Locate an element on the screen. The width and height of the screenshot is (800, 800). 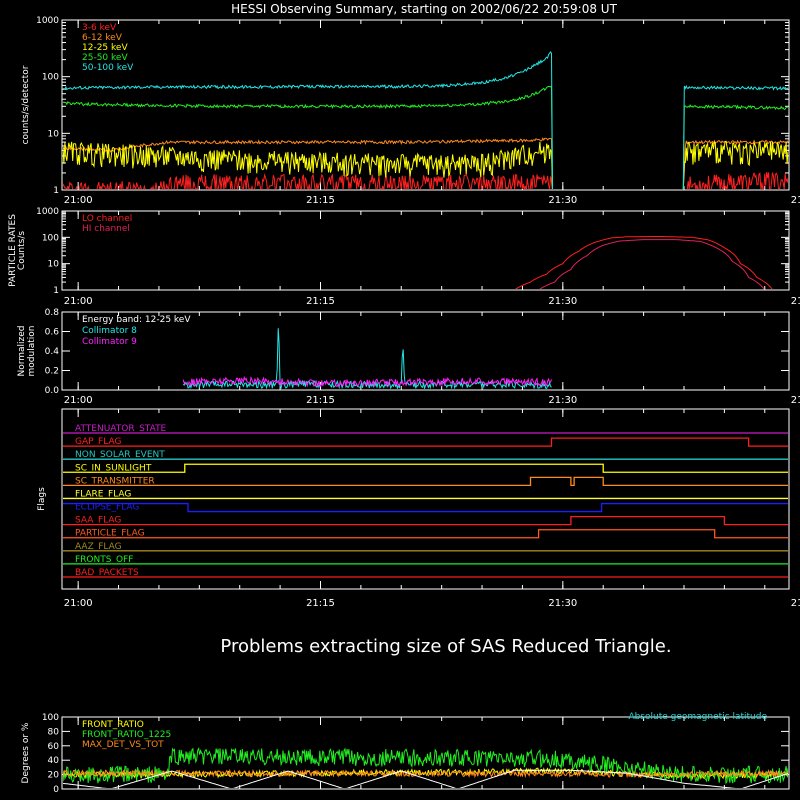
flag-label: SAA_FLAG is located at coordinates (98, 521).